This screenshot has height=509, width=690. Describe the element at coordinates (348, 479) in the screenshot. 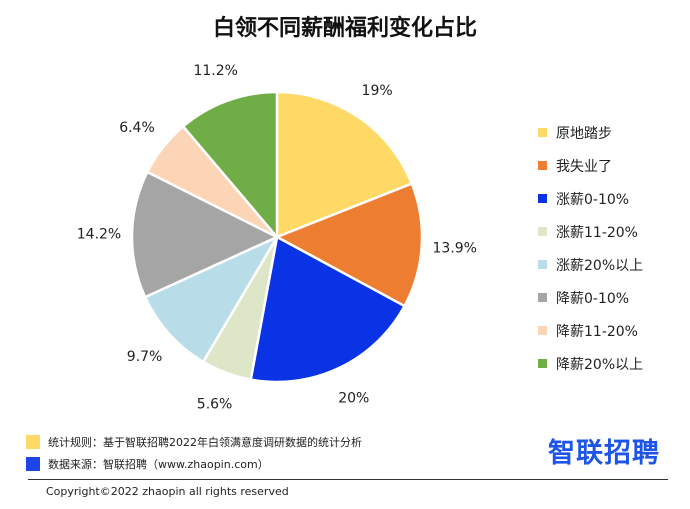

I see `footer-divider` at that location.